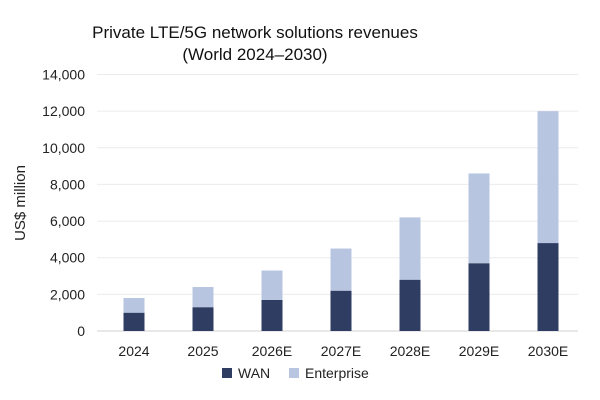 This screenshot has height=400, width=600. I want to click on legend-label-wan: WAN, so click(254, 373).